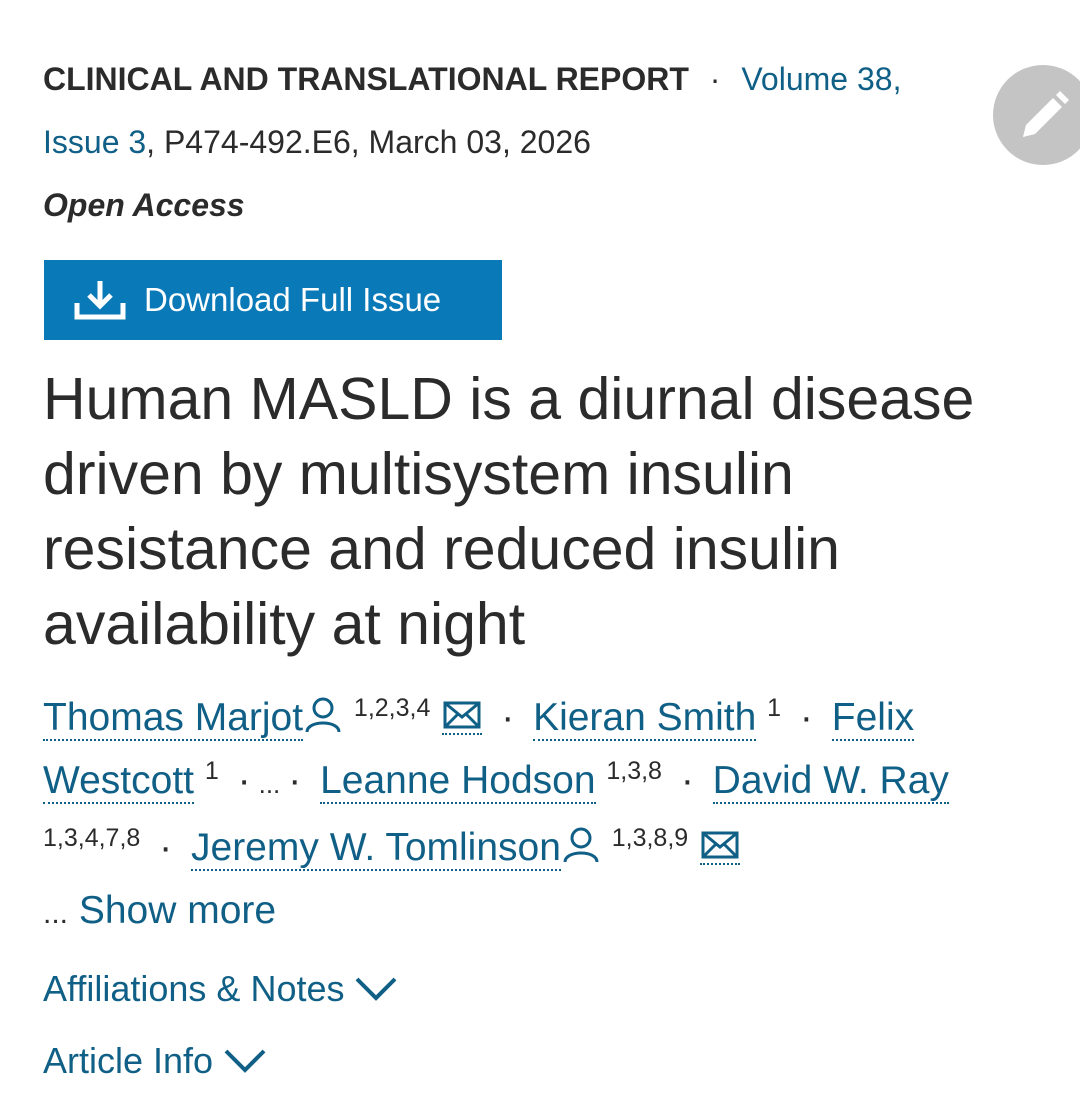 This screenshot has width=1080, height=1096. What do you see at coordinates (458, 781) in the screenshot?
I see `author-name: Leanne Hodson` at bounding box center [458, 781].